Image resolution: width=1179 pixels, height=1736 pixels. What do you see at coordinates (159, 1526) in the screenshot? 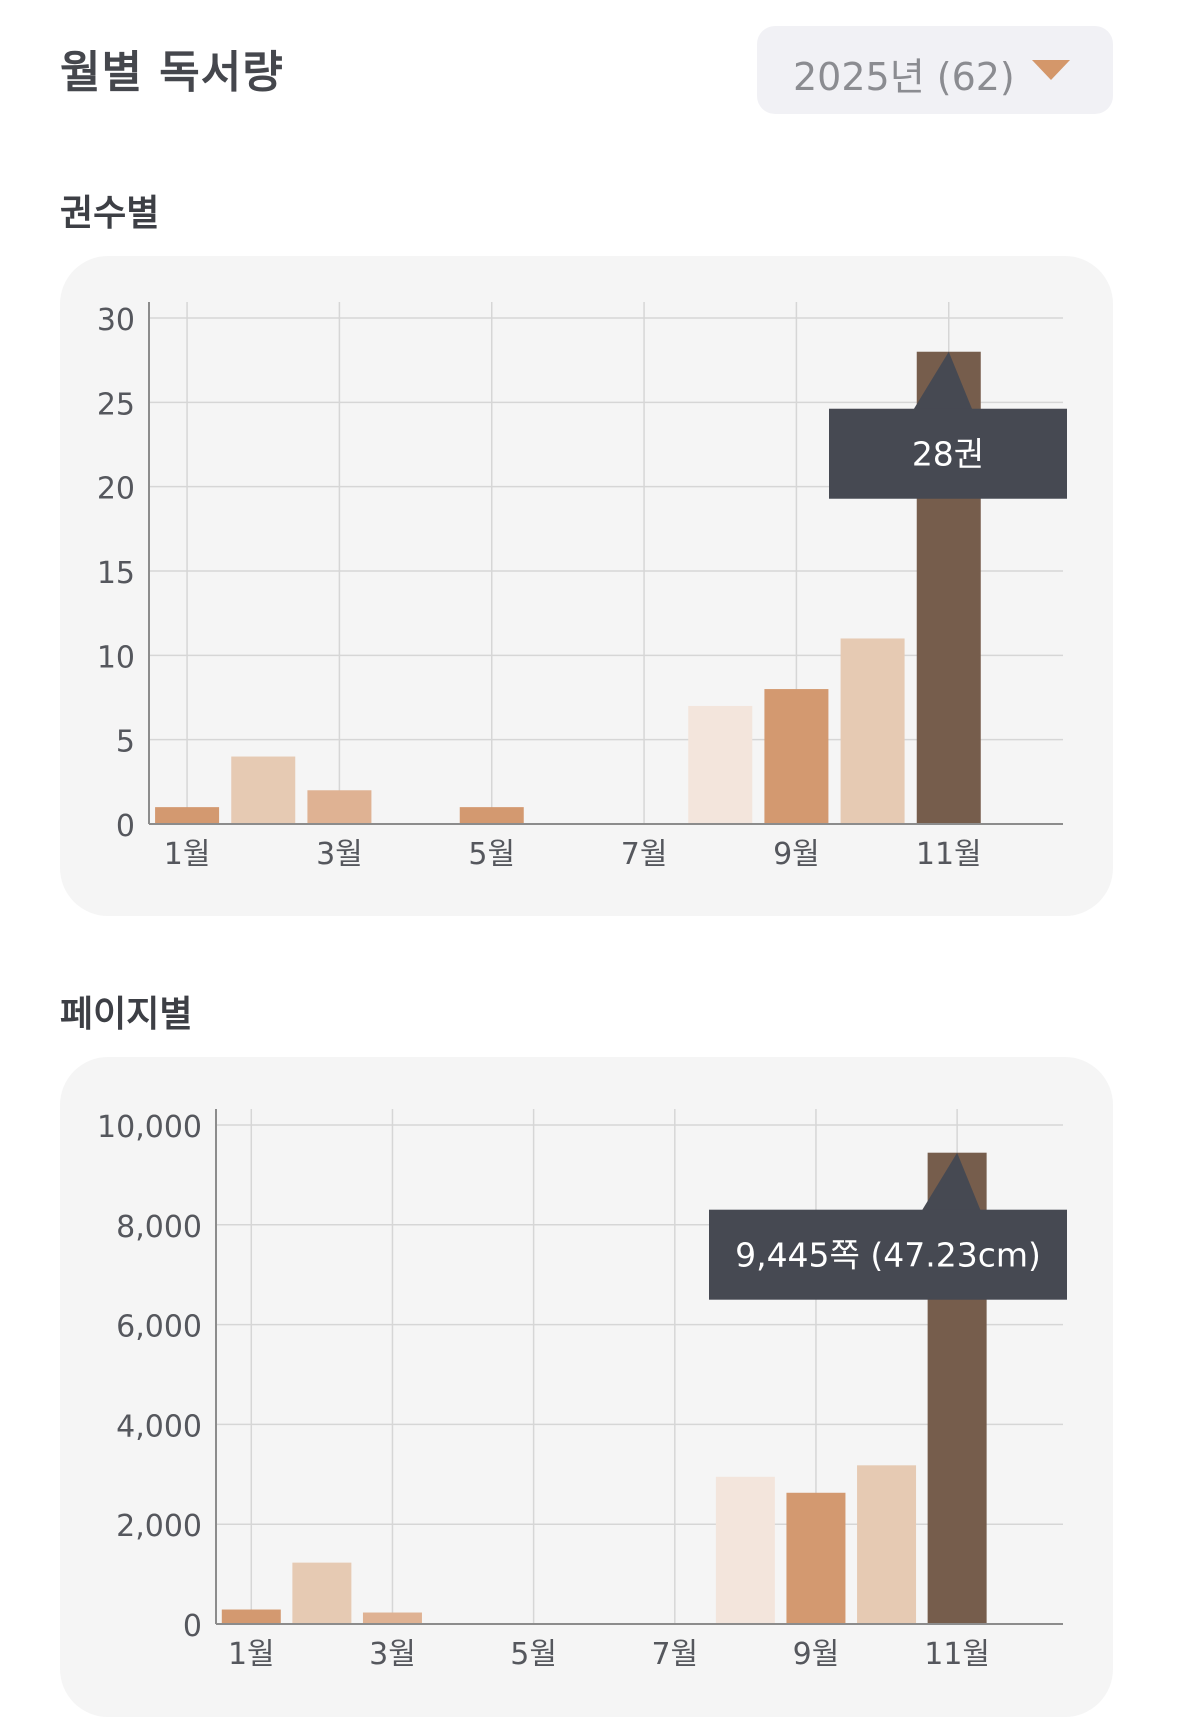
I see `pages-ytick-label: 2,000` at bounding box center [159, 1526].